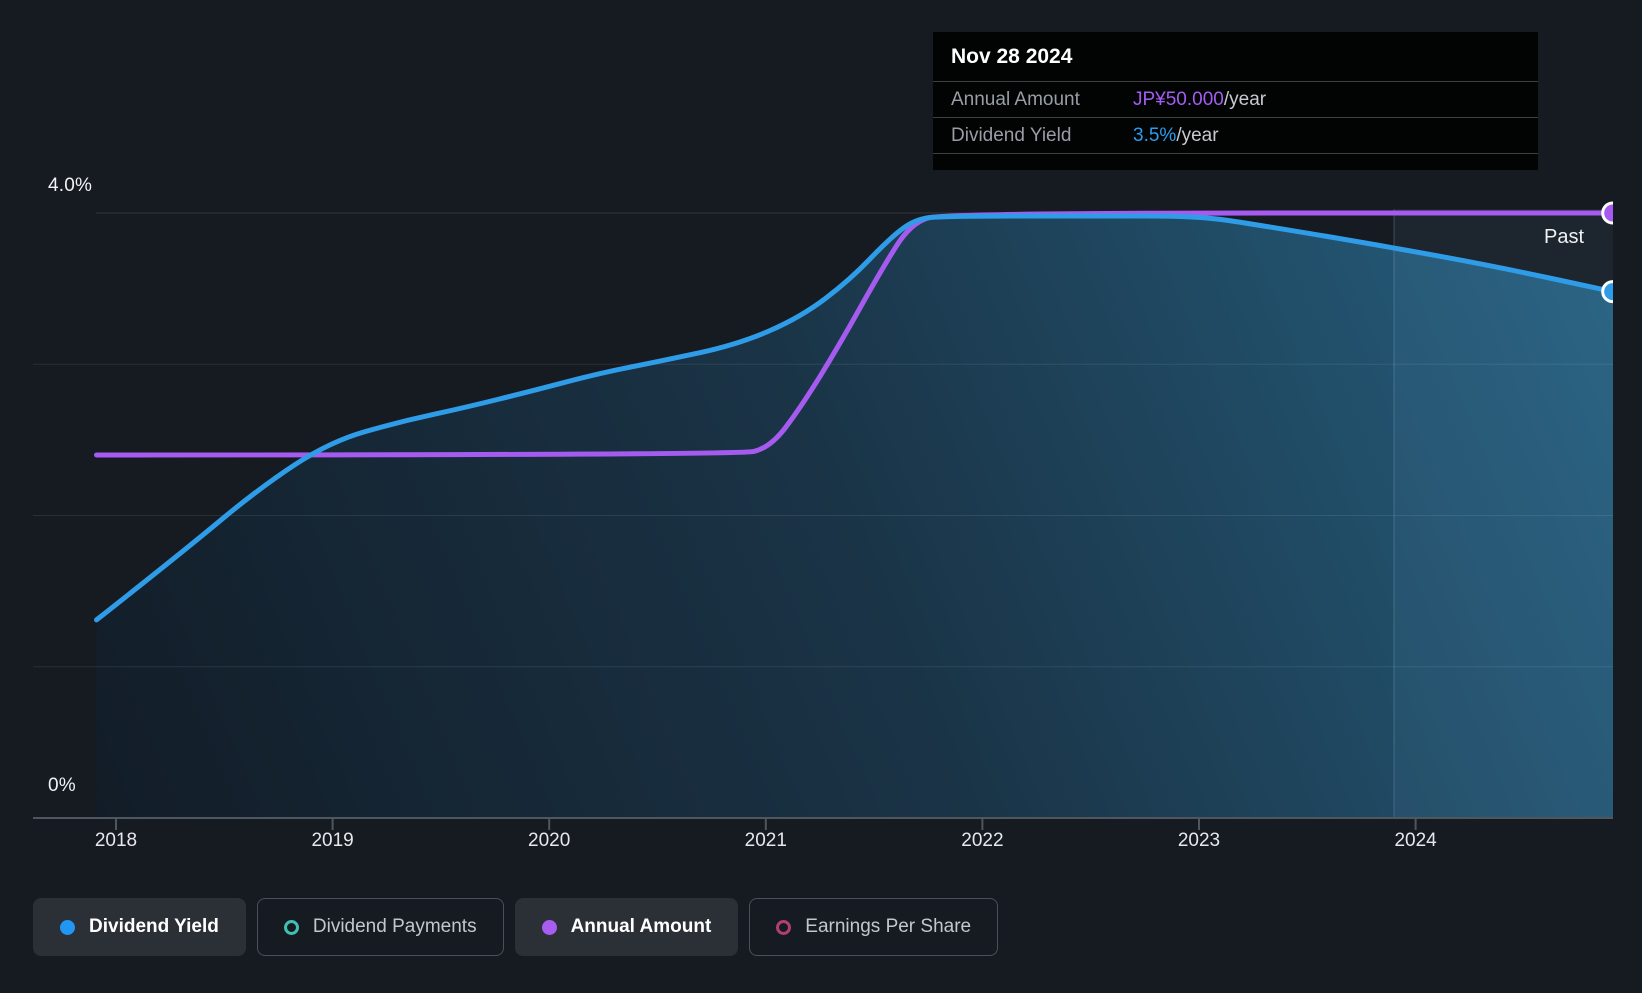 The image size is (1642, 993). I want to click on annual-amount-endpoint-marker, so click(1607, 213).